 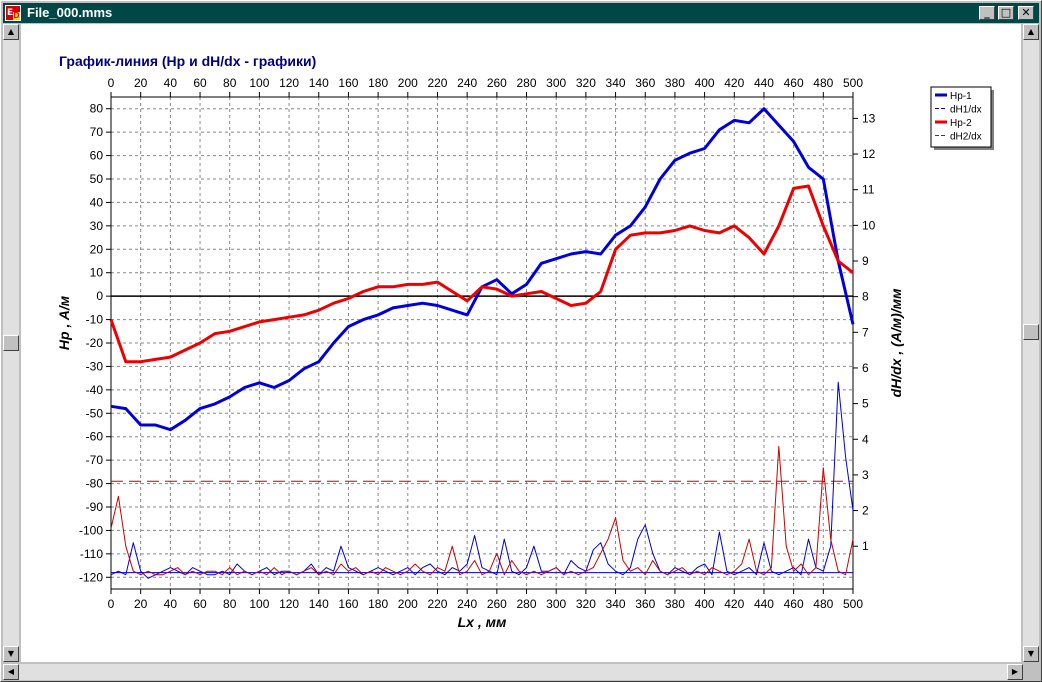 I want to click on x-tick-label: 200, so click(x=408, y=604).